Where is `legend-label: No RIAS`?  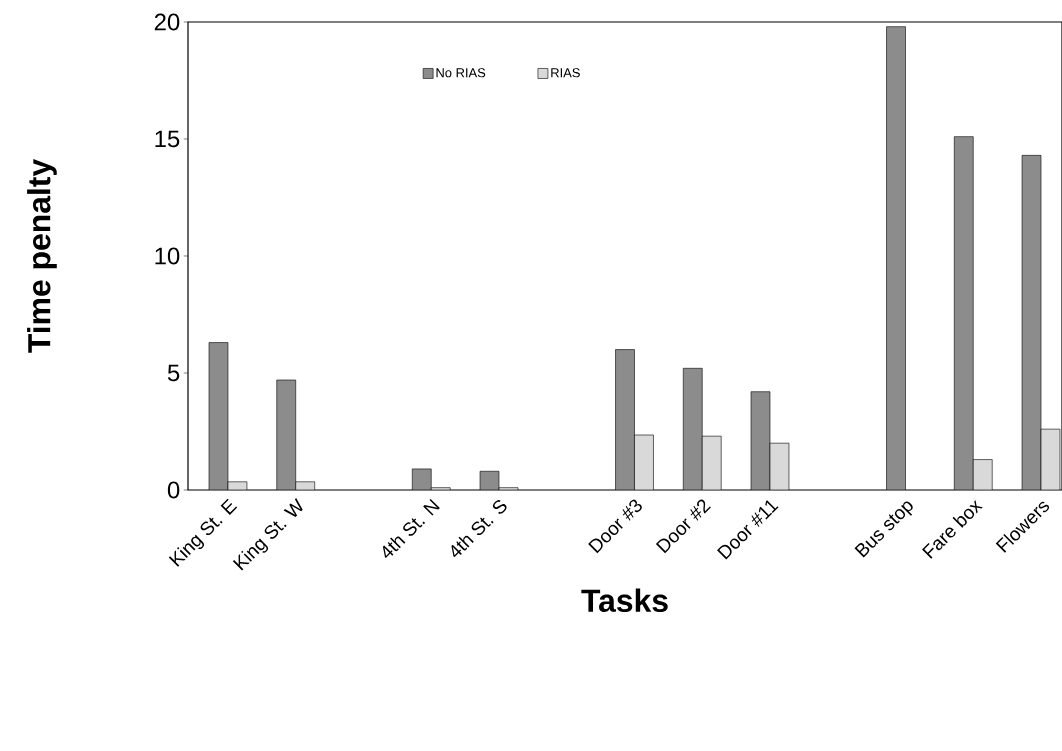
legend-label: No RIAS is located at coordinates (461, 73).